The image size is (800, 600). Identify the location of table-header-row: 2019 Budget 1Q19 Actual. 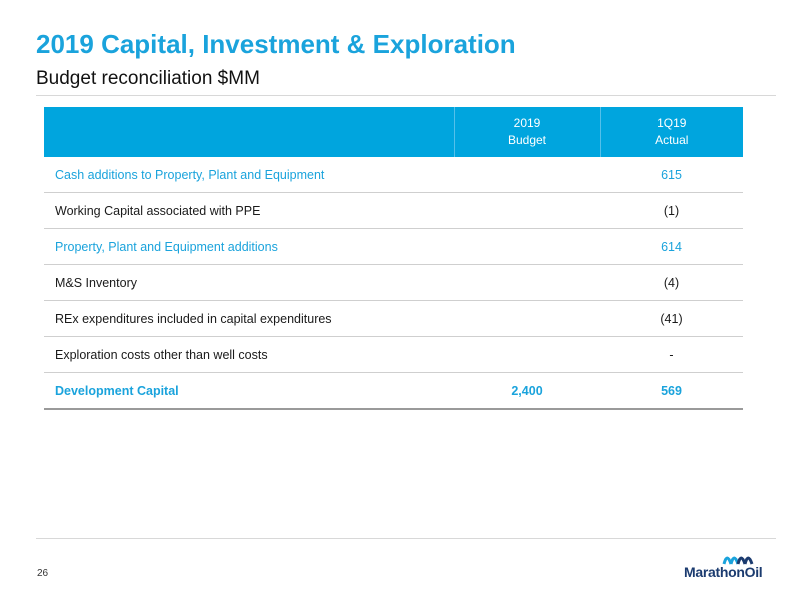
(393, 132).